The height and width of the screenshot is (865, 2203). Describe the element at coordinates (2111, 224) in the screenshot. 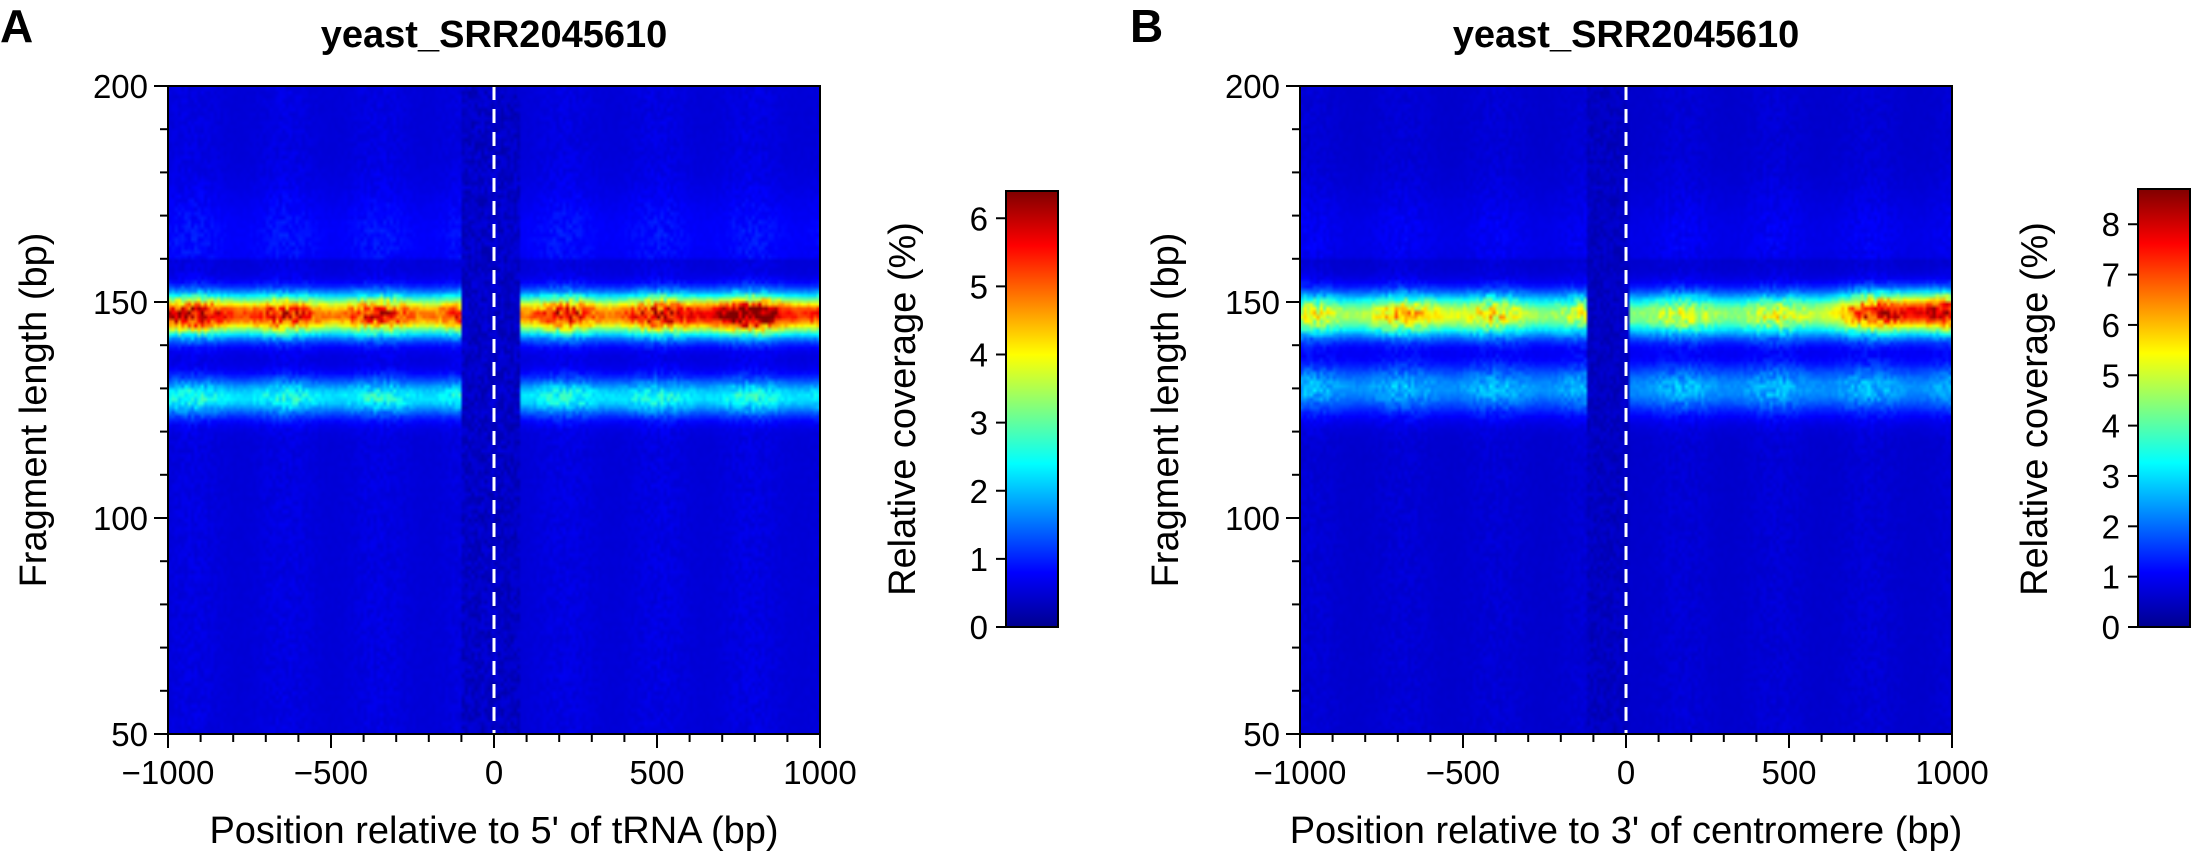

I see `colorbar-tick-label: 8` at that location.